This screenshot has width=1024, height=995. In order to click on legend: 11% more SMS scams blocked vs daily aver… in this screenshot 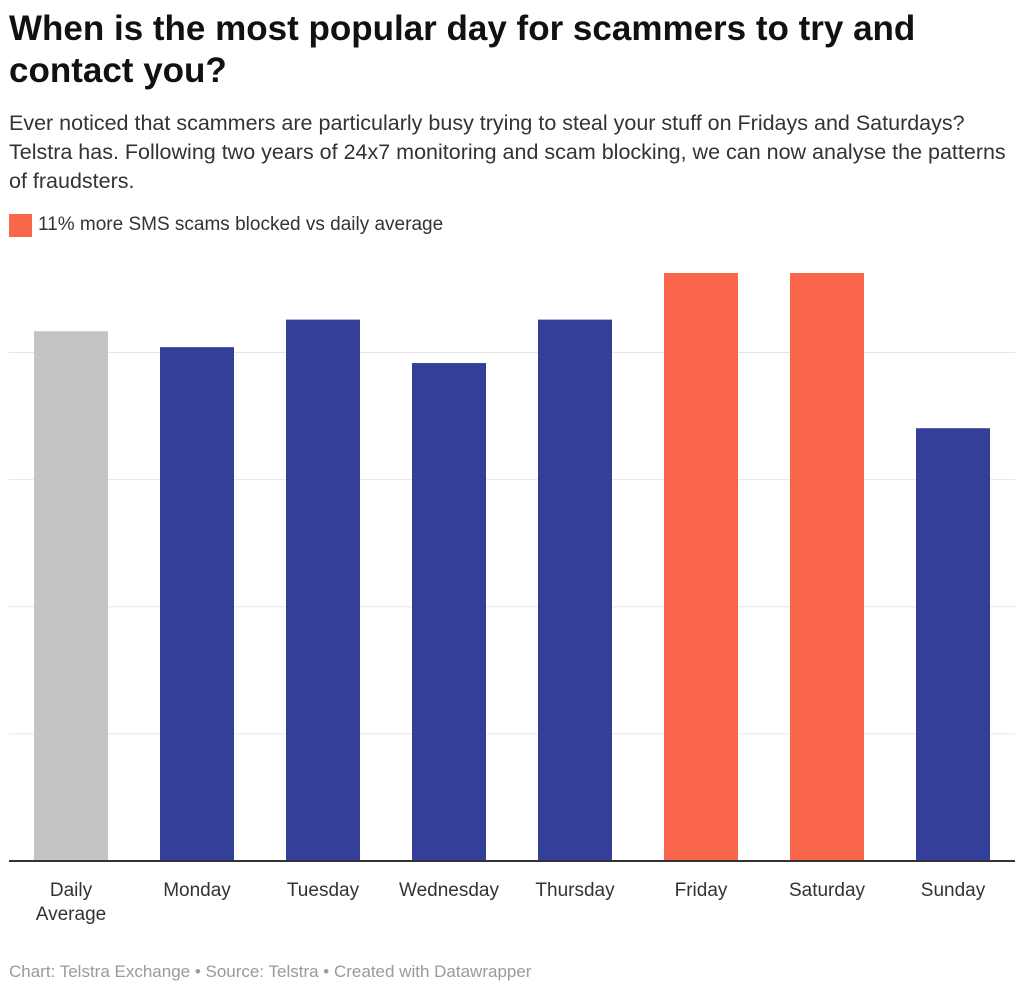, I will do `click(226, 225)`.